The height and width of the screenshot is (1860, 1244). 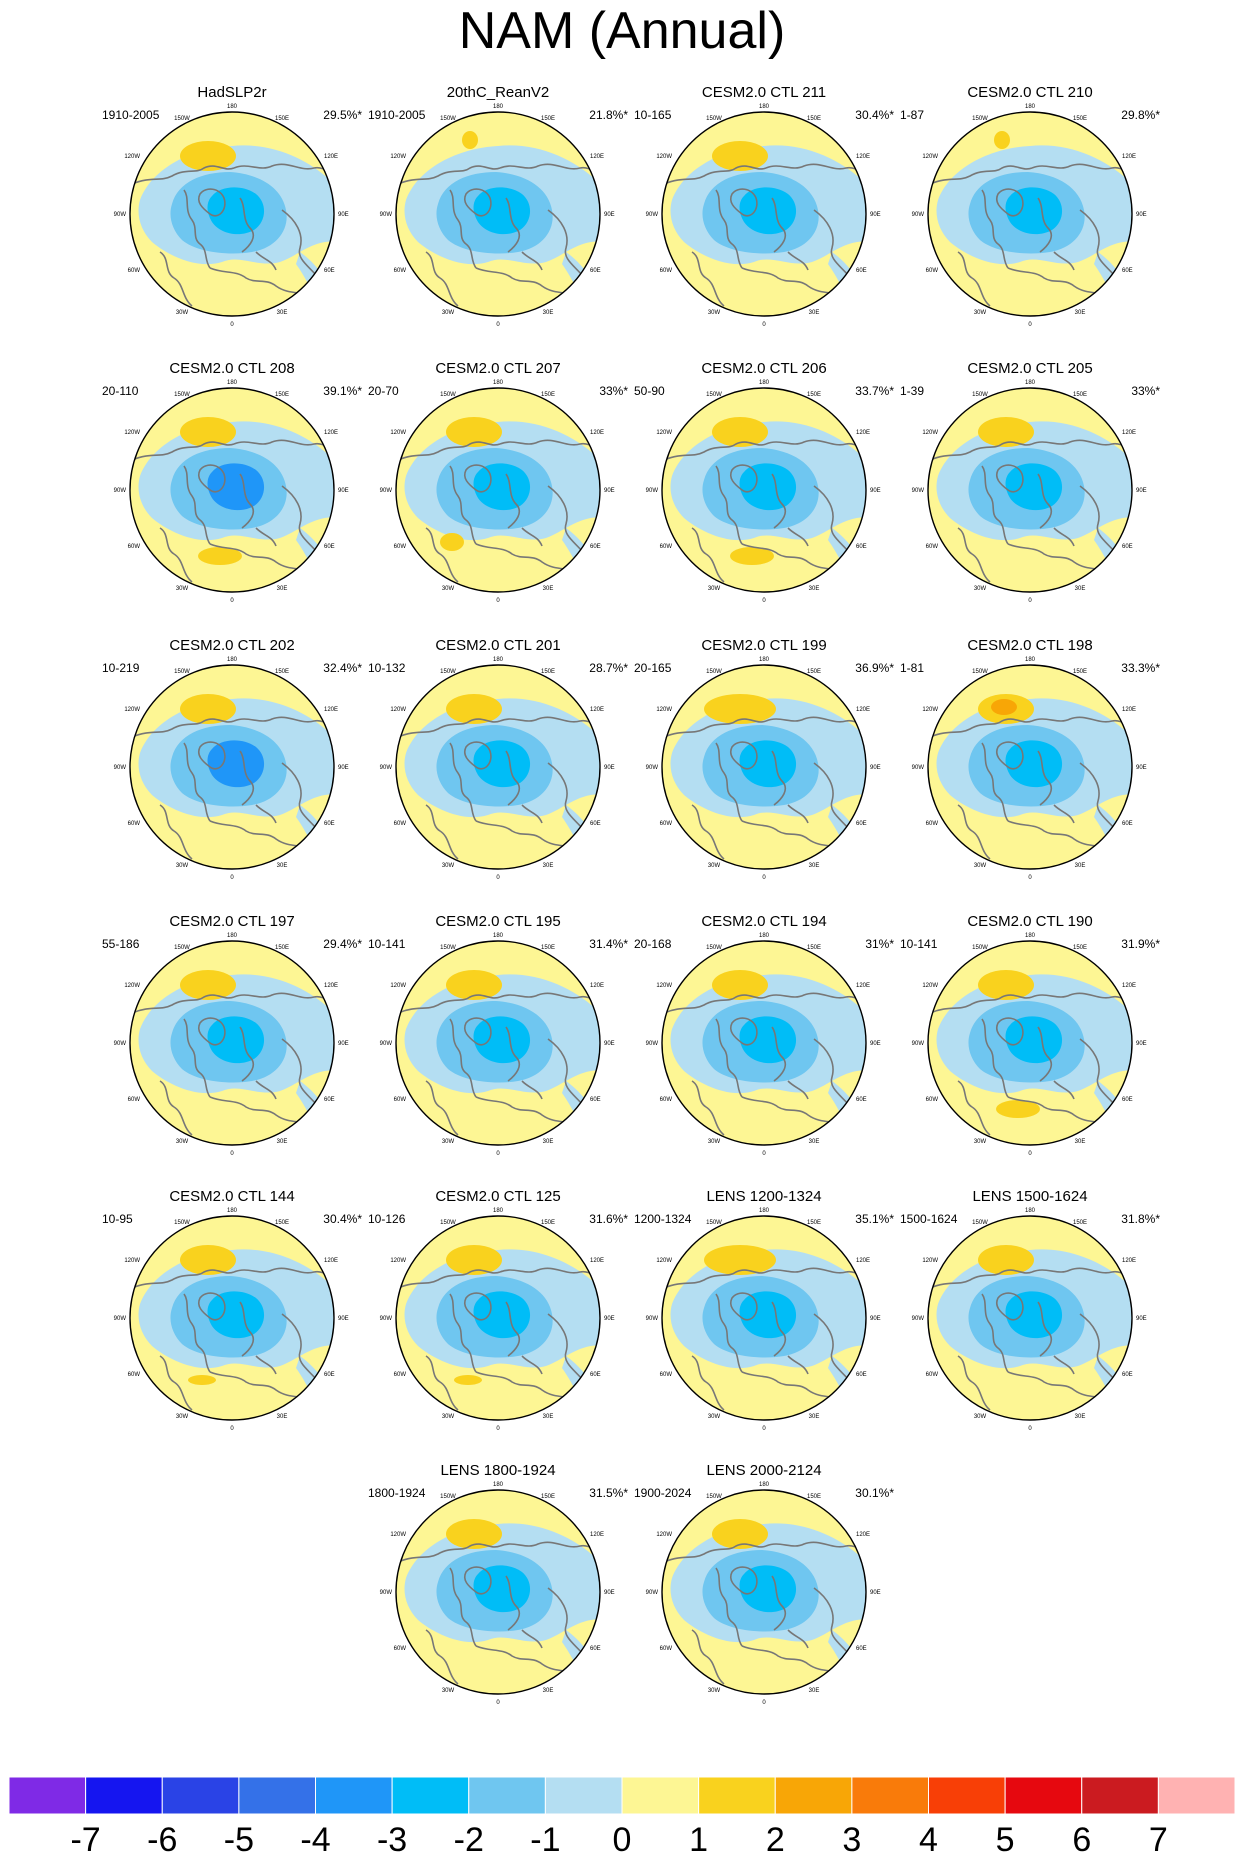 What do you see at coordinates (182, 1417) in the screenshot?
I see `longitude-label: 30W` at bounding box center [182, 1417].